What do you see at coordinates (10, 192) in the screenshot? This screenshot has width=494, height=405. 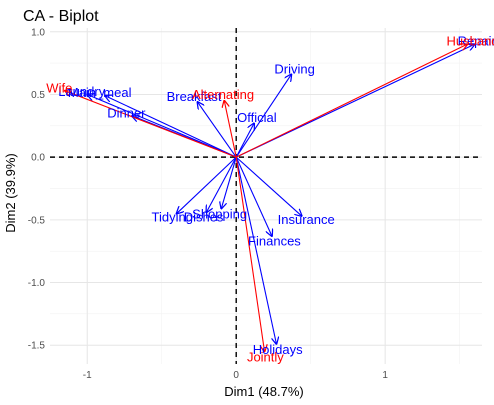 I see `y-axis-label: Dim2 (39.9%)` at bounding box center [10, 192].